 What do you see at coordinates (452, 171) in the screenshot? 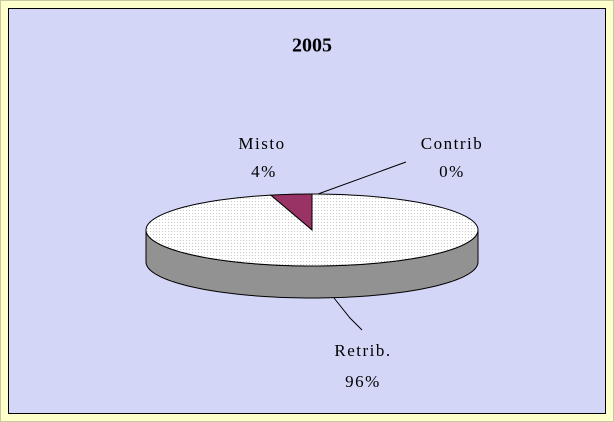
I see `slice-value-label: 0%` at bounding box center [452, 171].